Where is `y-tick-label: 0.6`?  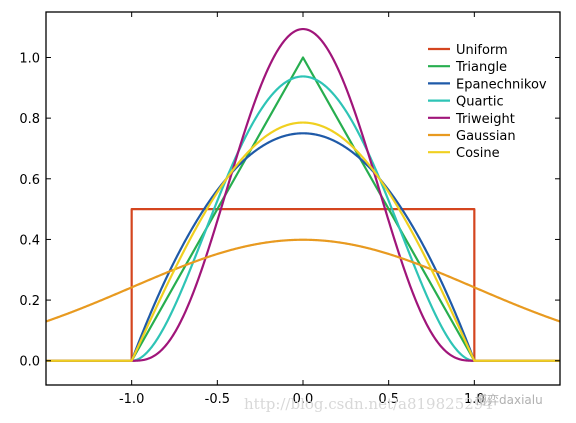 y-tick-label: 0.6 is located at coordinates (29, 180).